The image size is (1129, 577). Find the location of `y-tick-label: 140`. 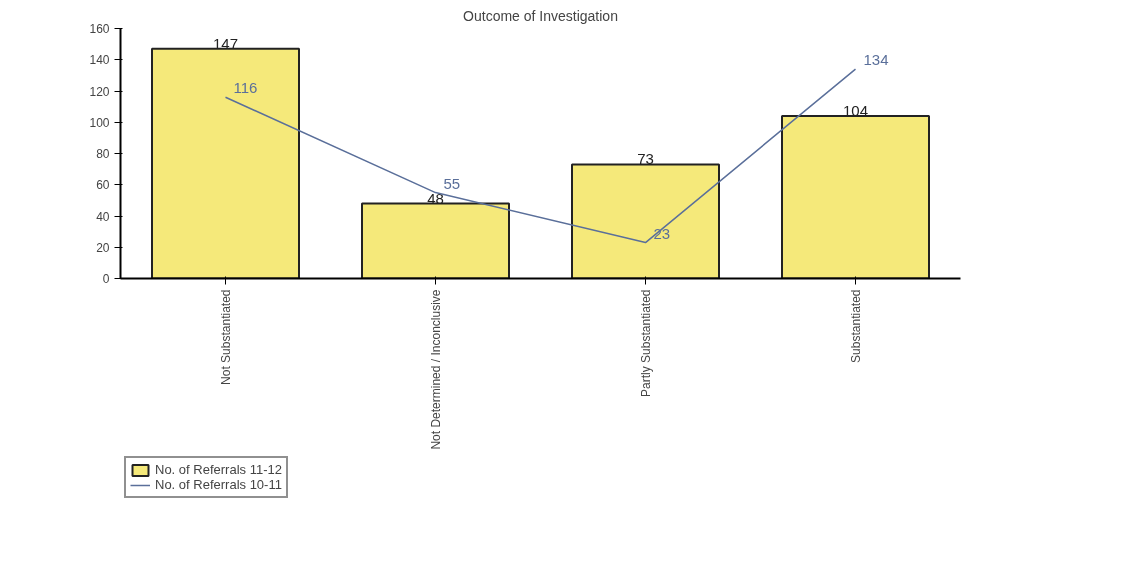

y-tick-label: 140 is located at coordinates (99, 60).